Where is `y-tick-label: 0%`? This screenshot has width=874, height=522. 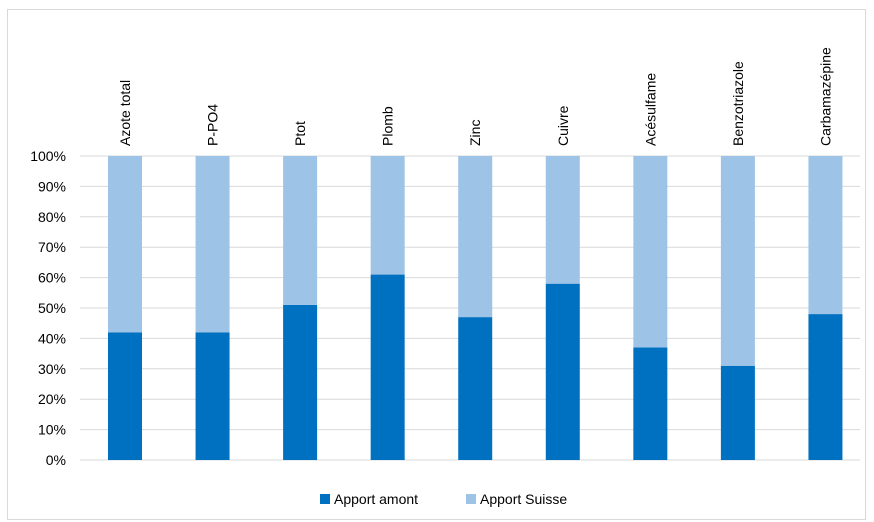 y-tick-label: 0% is located at coordinates (56, 460).